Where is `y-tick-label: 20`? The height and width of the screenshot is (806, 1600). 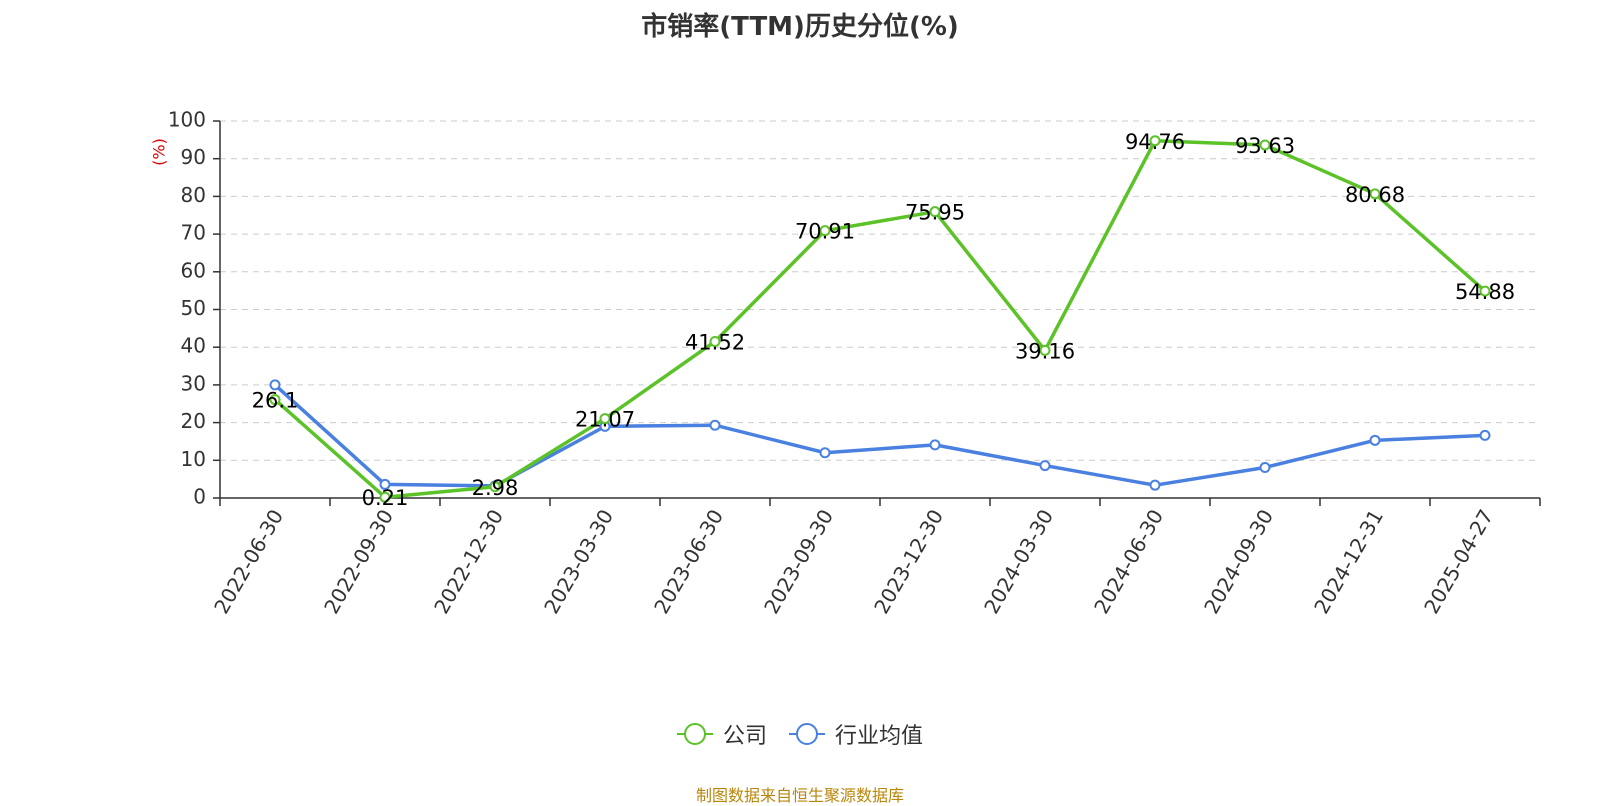 y-tick-label: 20 is located at coordinates (193, 421).